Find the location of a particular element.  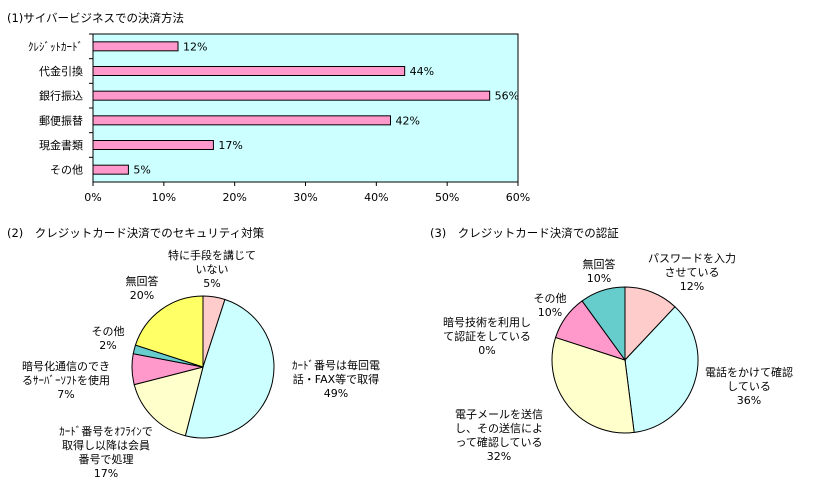

slice-value: 5% is located at coordinates (211, 283).